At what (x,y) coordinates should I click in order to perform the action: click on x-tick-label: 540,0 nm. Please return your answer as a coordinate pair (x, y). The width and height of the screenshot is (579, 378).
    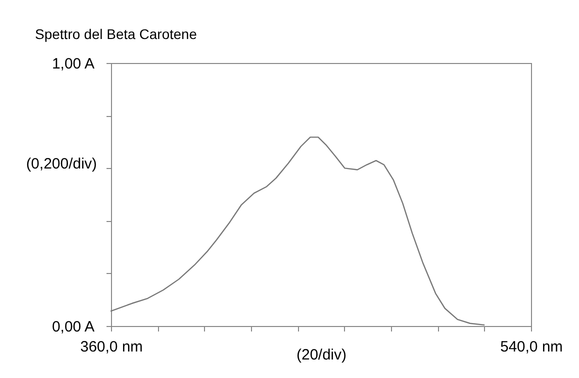
    Looking at the image, I should click on (531, 347).